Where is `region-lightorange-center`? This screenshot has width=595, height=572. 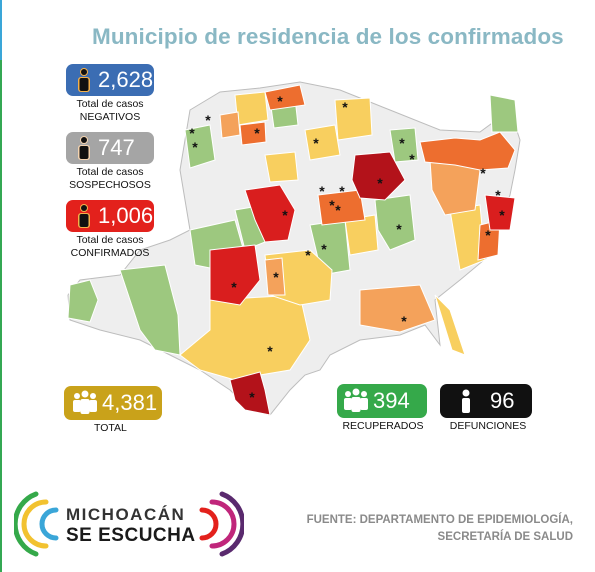
region-lightorange-center is located at coordinates (275, 276).